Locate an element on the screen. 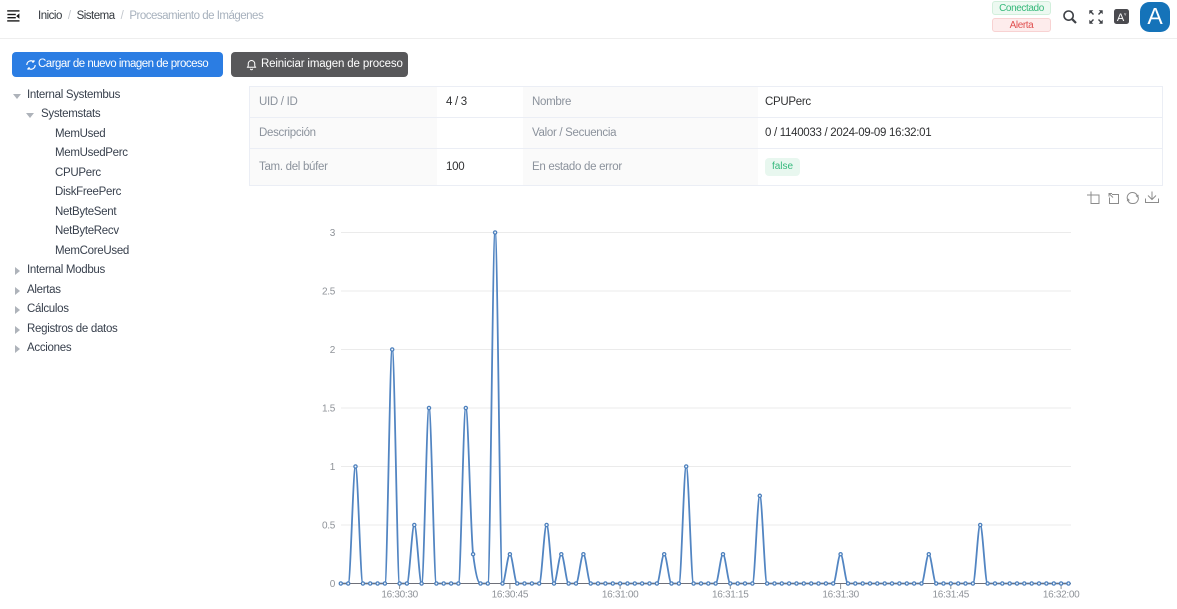  svg-text: 1.5 is located at coordinates (329, 409).